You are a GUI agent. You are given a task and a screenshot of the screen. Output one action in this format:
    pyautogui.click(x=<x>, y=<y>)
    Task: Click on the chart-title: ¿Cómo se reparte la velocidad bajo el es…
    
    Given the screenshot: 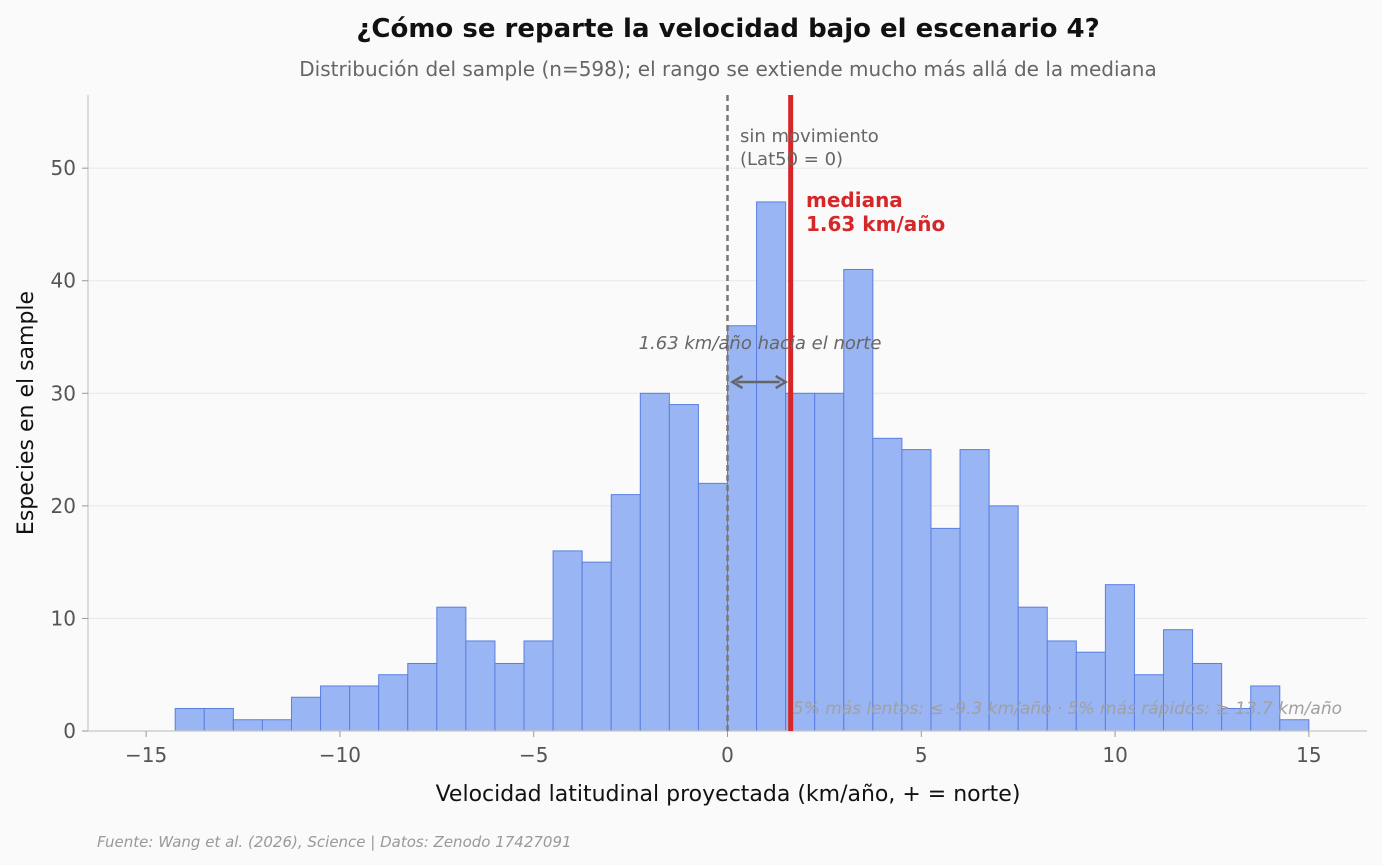 What is the action you would take?
    pyautogui.click(x=727, y=29)
    